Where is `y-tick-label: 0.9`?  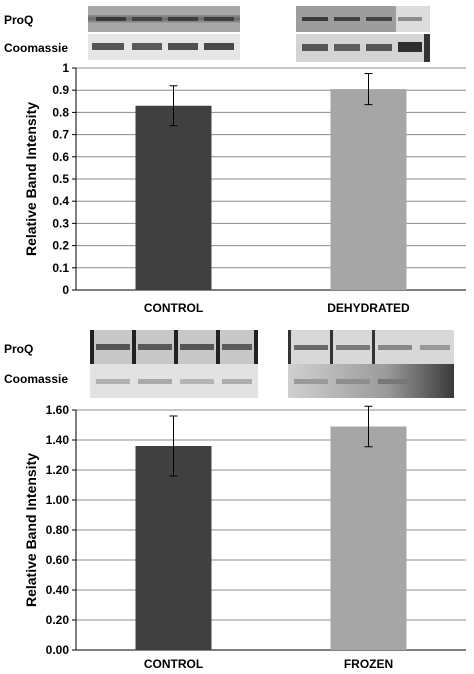
y-tick-label: 0.9 is located at coordinates (60, 90).